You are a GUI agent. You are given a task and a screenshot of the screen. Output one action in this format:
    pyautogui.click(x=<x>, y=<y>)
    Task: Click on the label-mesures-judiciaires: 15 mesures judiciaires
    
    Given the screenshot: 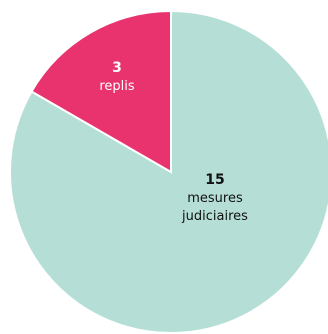 What is the action you would take?
    pyautogui.click(x=214, y=198)
    